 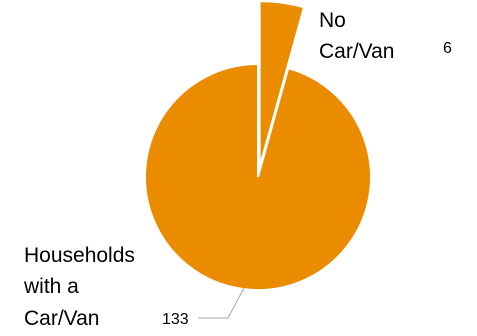 What do you see at coordinates (82, 287) in the screenshot?
I see `category-label-households-with-car: Households with a Car/Van` at bounding box center [82, 287].